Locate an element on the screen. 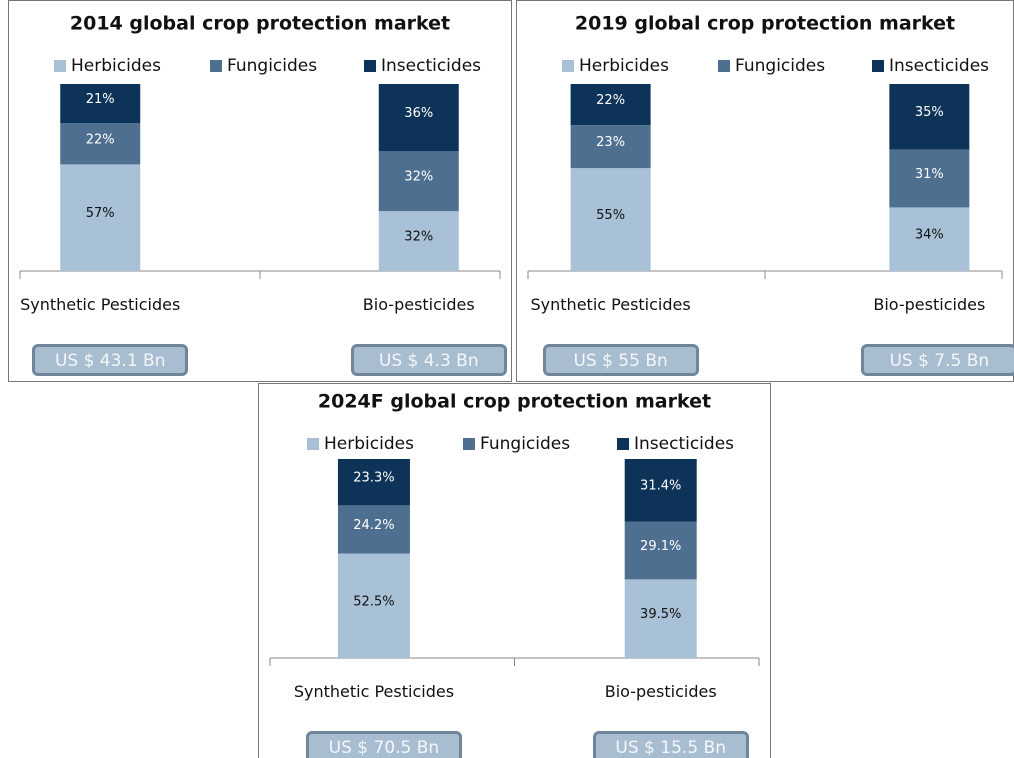 The image size is (1014, 758). market-size: US $ 15.5 Bn is located at coordinates (670, 744).